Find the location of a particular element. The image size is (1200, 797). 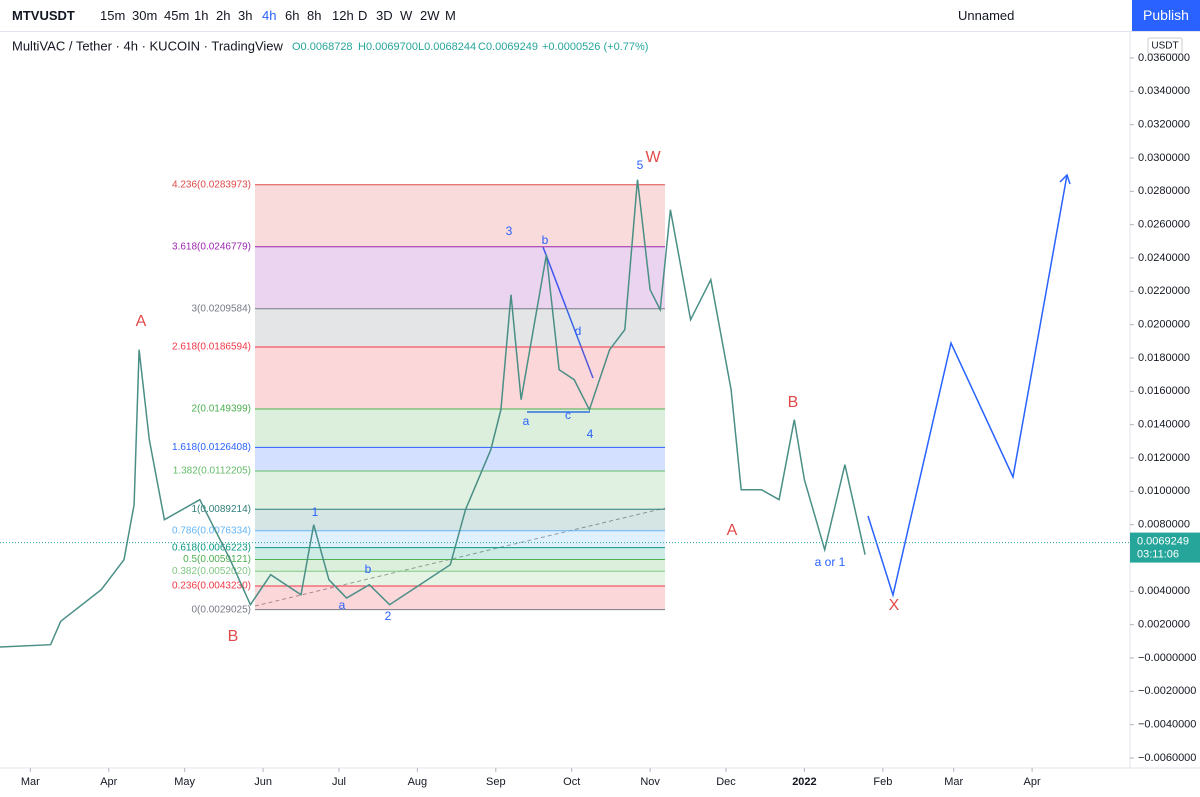

y-tick-label: 0.0120000 is located at coordinates (1164, 458).